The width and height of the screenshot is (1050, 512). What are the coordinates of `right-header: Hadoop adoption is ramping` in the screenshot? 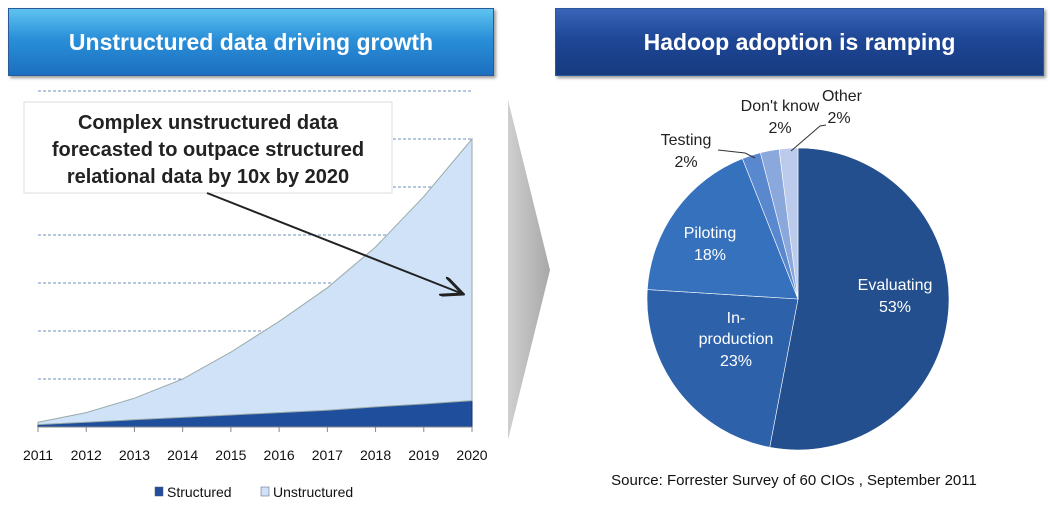 It's located at (799, 42).